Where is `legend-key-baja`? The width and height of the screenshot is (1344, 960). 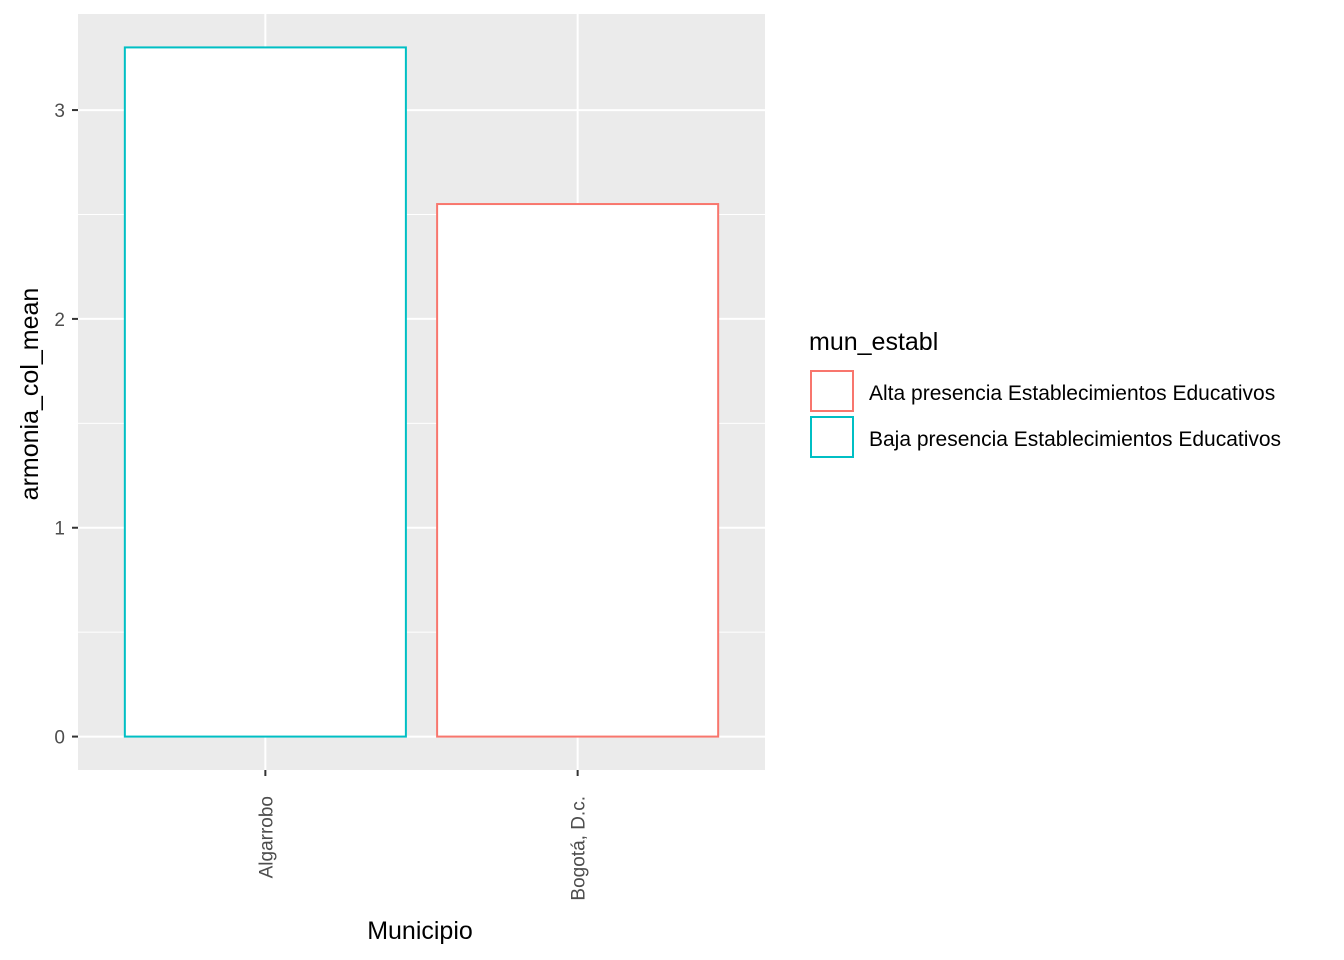
legend-key-baja is located at coordinates (832, 437).